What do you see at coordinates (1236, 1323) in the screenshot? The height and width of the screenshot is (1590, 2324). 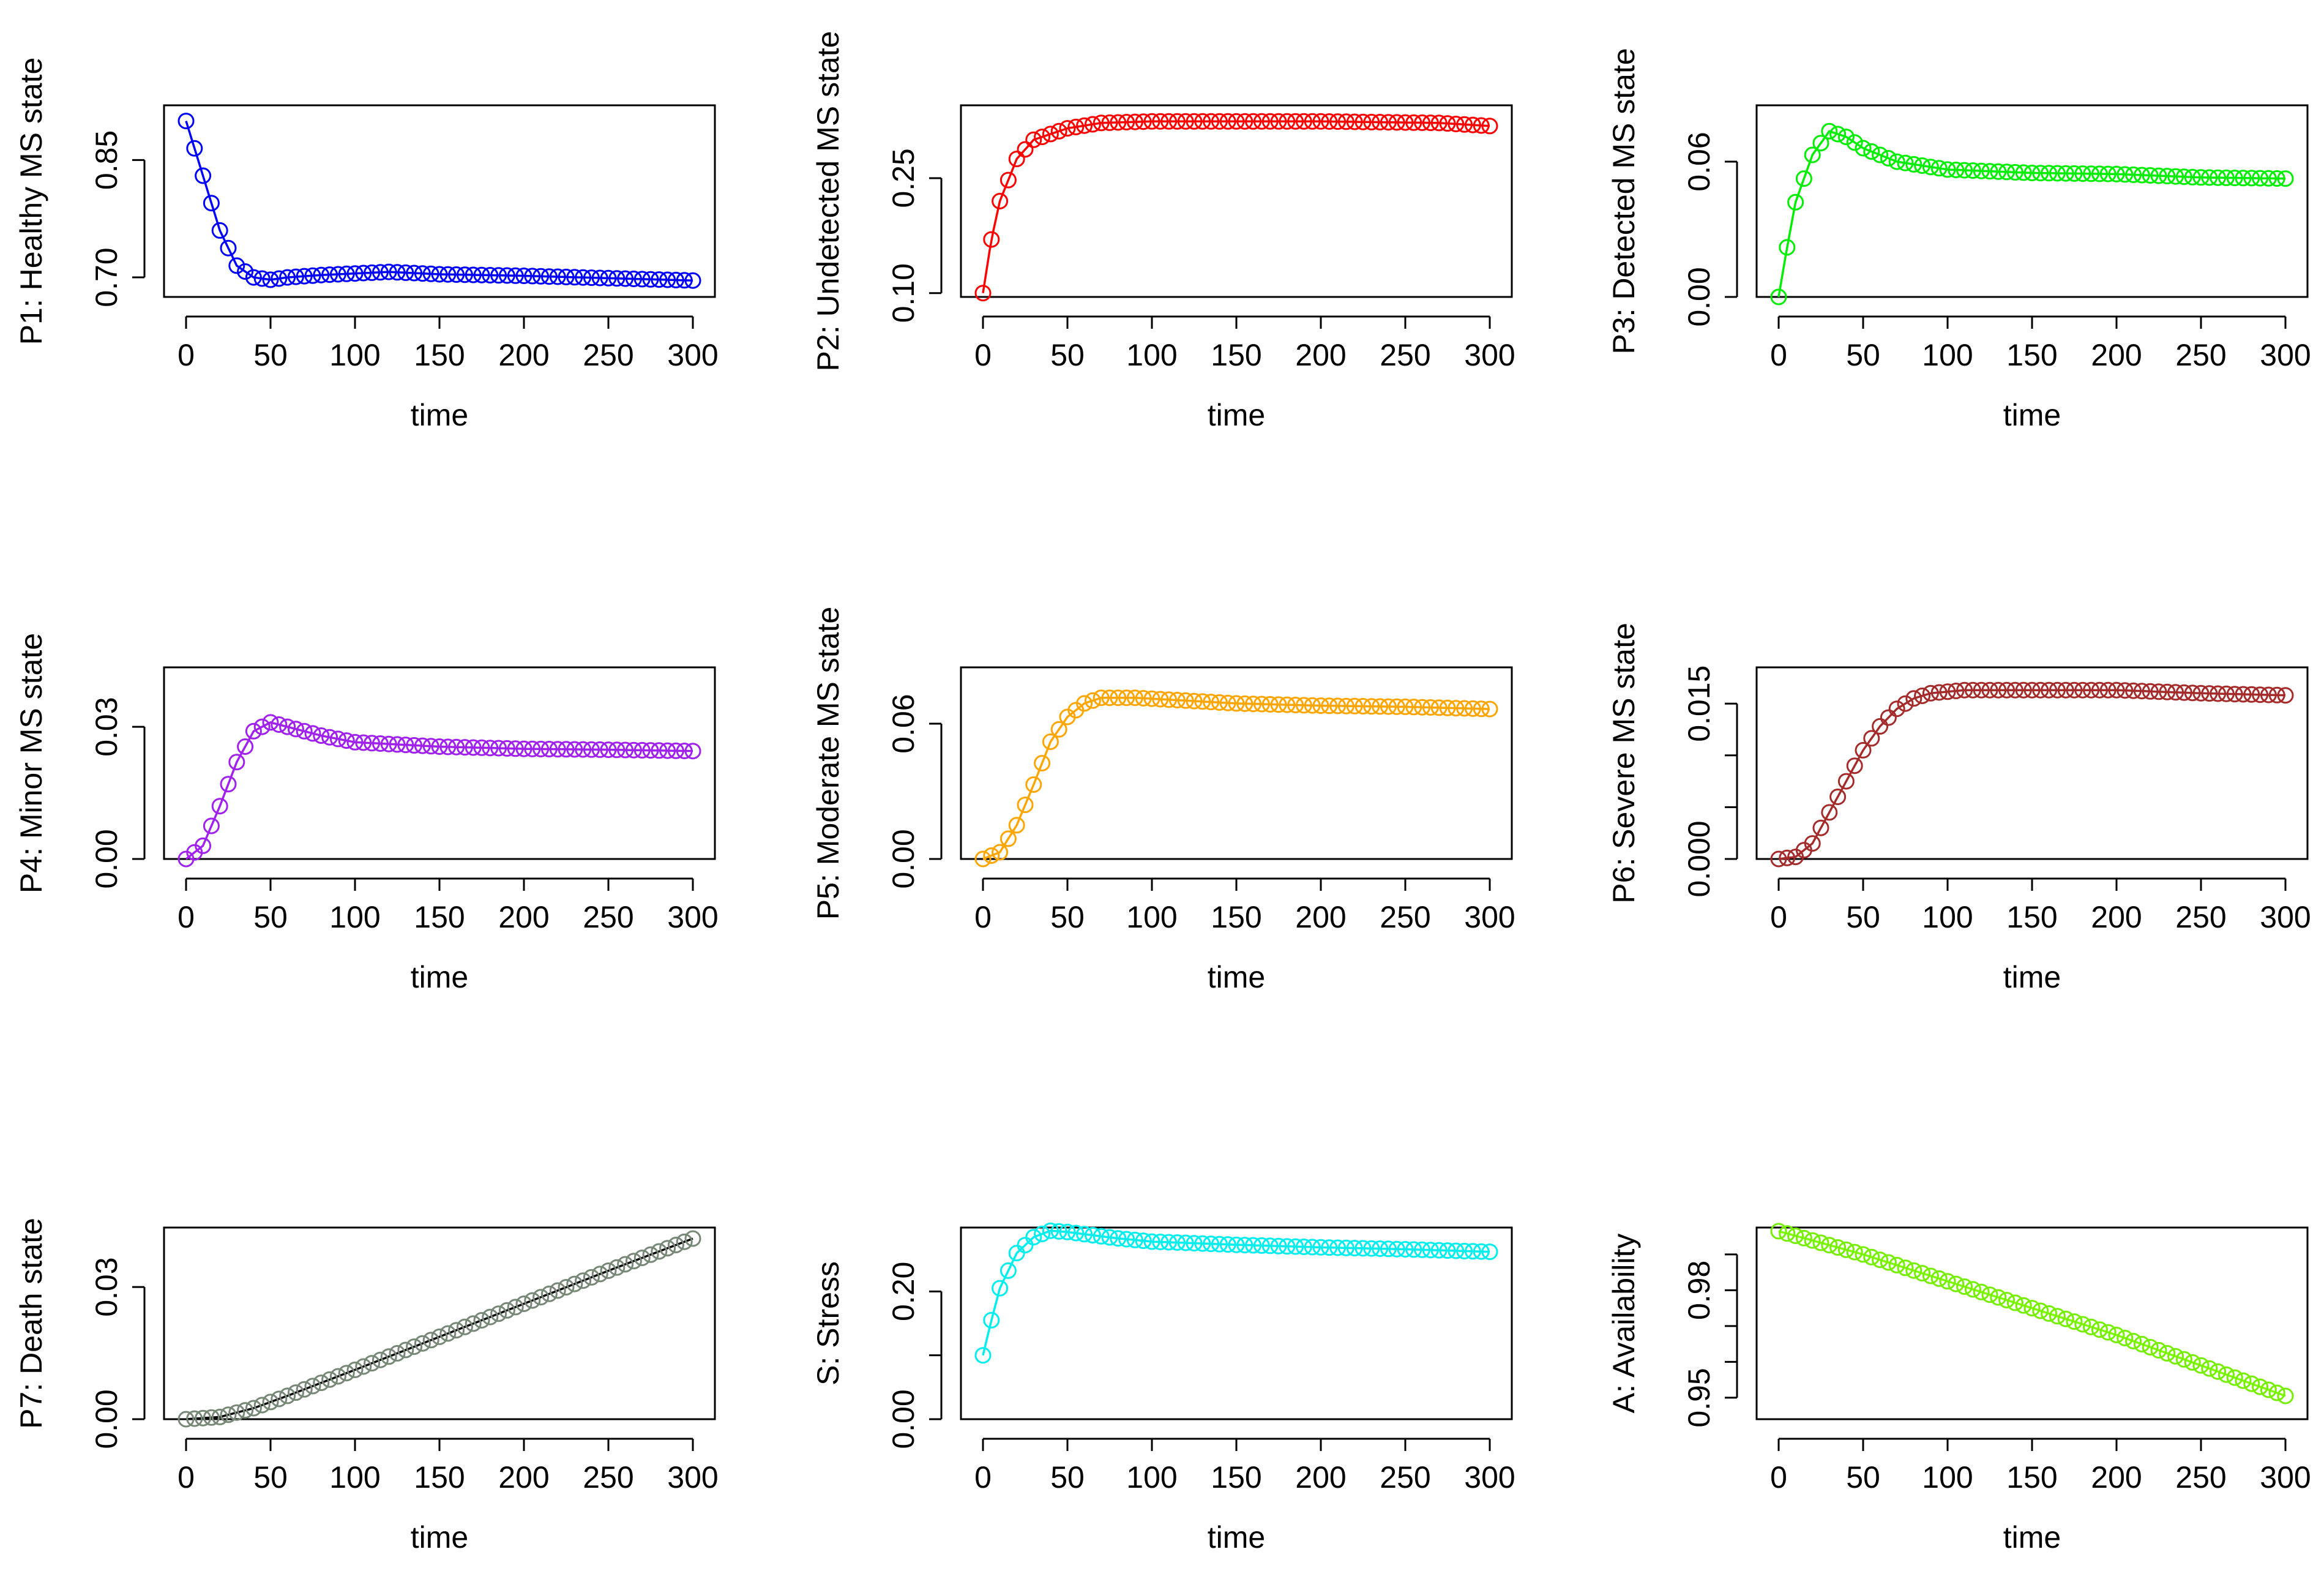 I see `panel-8-plot-frame` at bounding box center [1236, 1323].